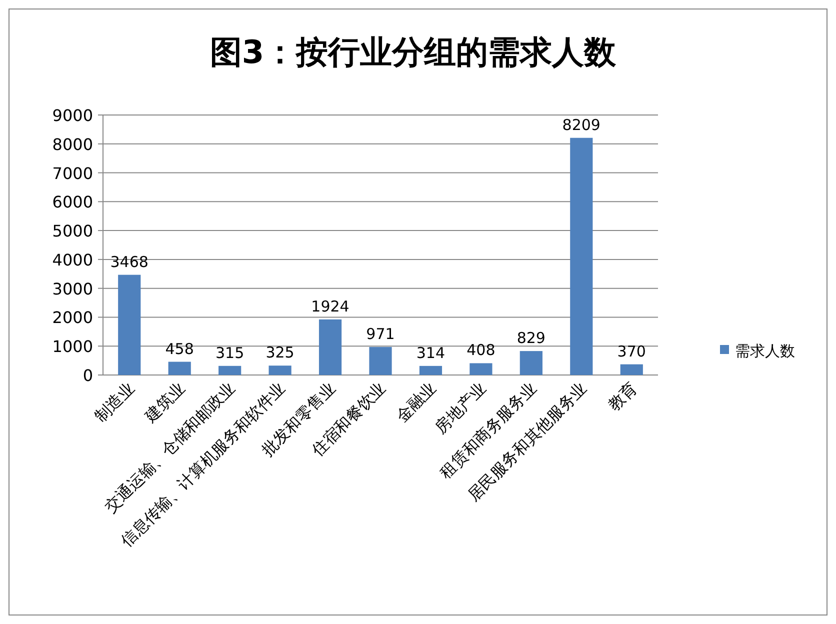 Image resolution: width=836 pixels, height=624 pixels. Describe the element at coordinates (87, 375) in the screenshot. I see `y-tick-label: 0` at that location.